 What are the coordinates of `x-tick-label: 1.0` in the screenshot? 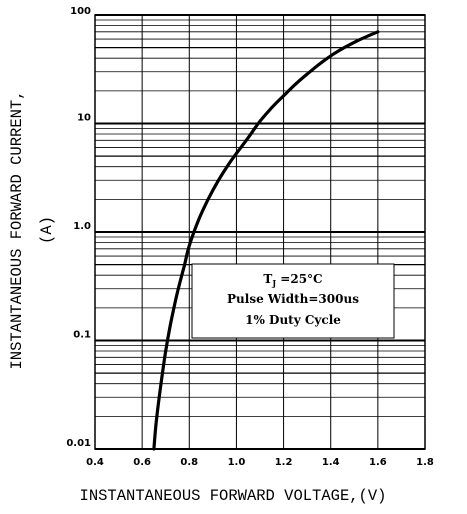 It's located at (237, 462).